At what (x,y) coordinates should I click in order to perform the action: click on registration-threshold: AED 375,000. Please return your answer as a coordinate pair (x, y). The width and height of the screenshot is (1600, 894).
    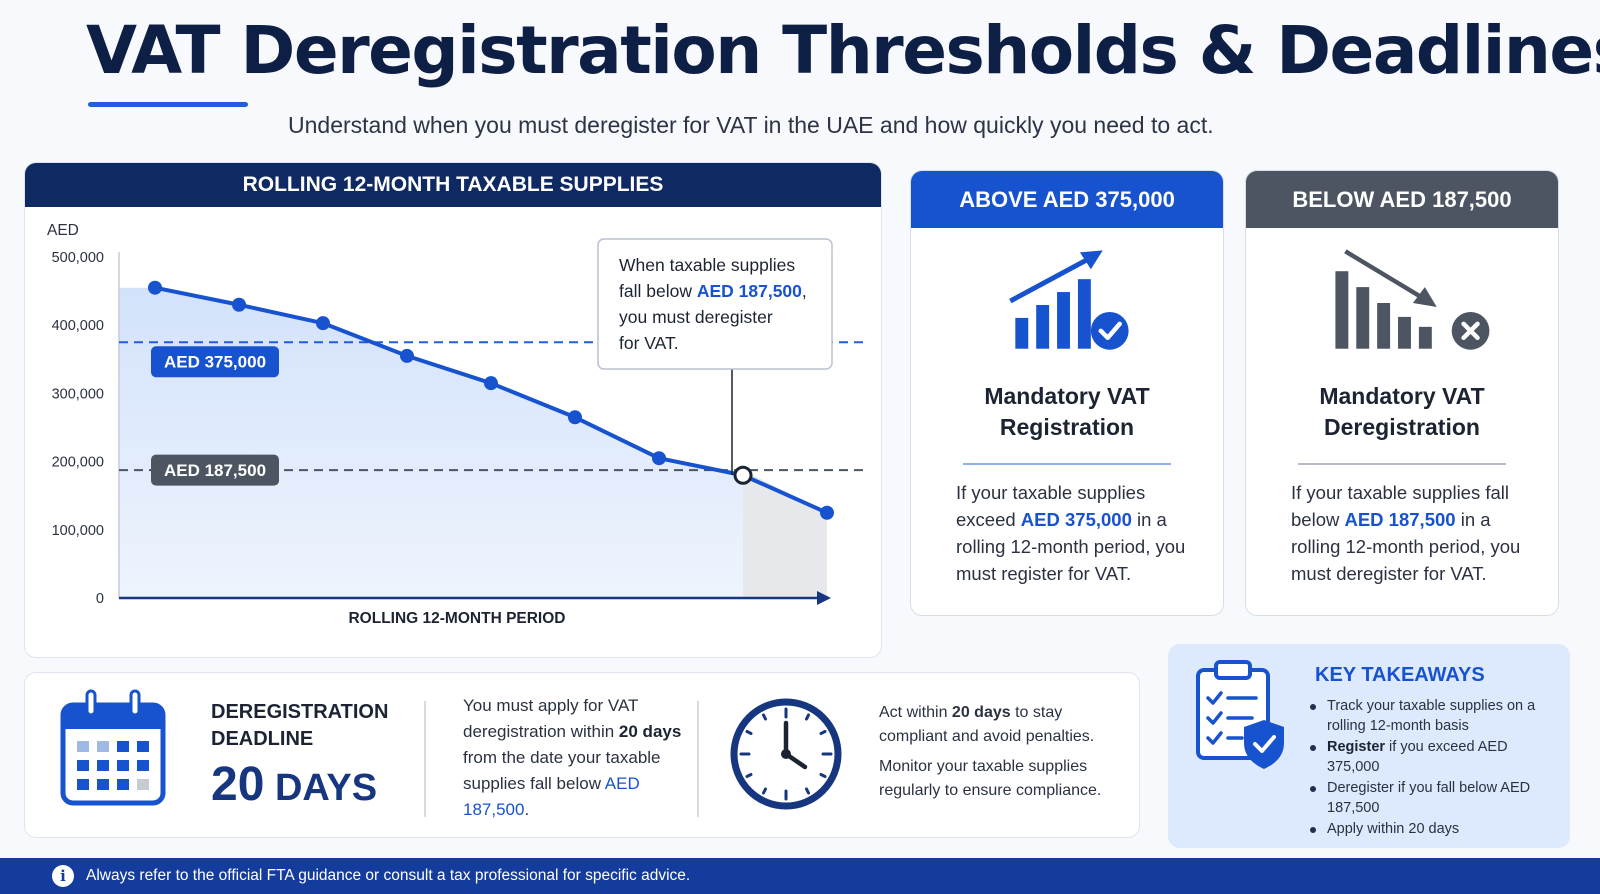
    Looking at the image, I should click on (1076, 519).